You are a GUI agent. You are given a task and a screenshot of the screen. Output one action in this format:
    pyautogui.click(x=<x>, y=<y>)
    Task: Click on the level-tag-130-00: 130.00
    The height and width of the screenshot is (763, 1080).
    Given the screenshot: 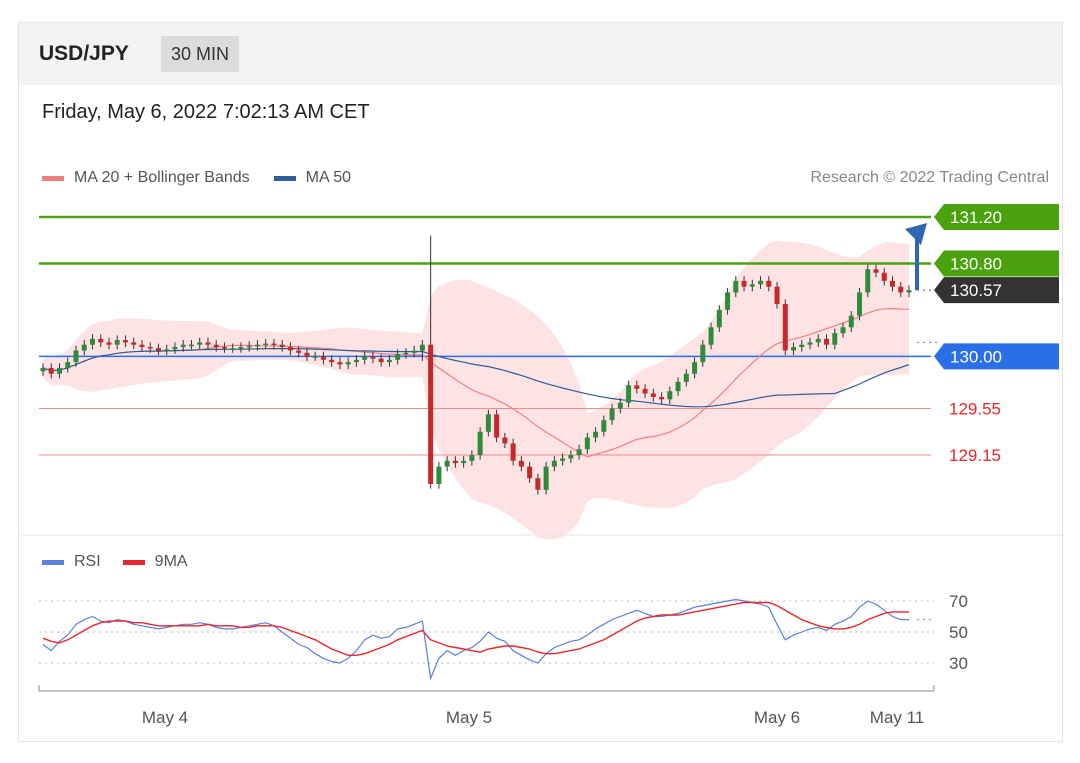 What is the action you would take?
    pyautogui.click(x=996, y=356)
    